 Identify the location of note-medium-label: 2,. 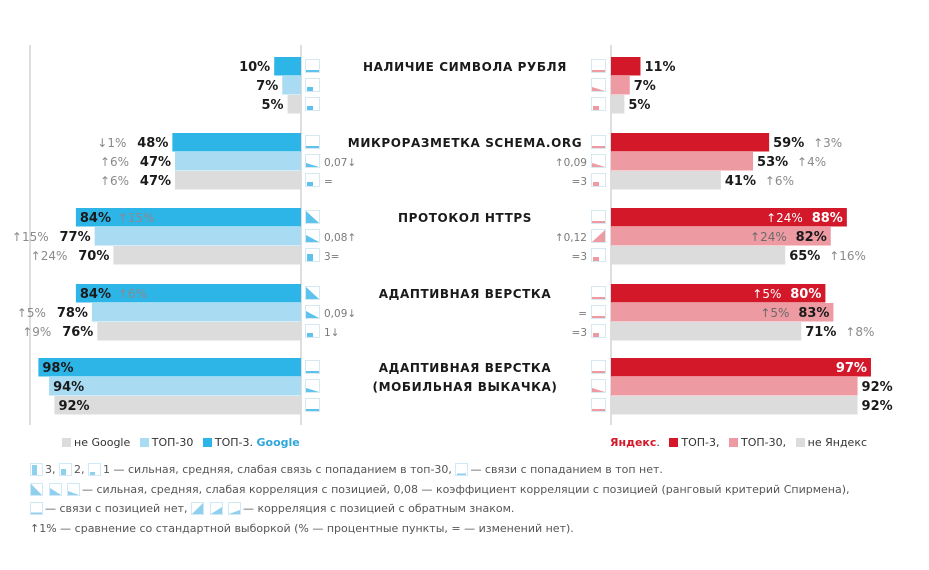
(79, 469).